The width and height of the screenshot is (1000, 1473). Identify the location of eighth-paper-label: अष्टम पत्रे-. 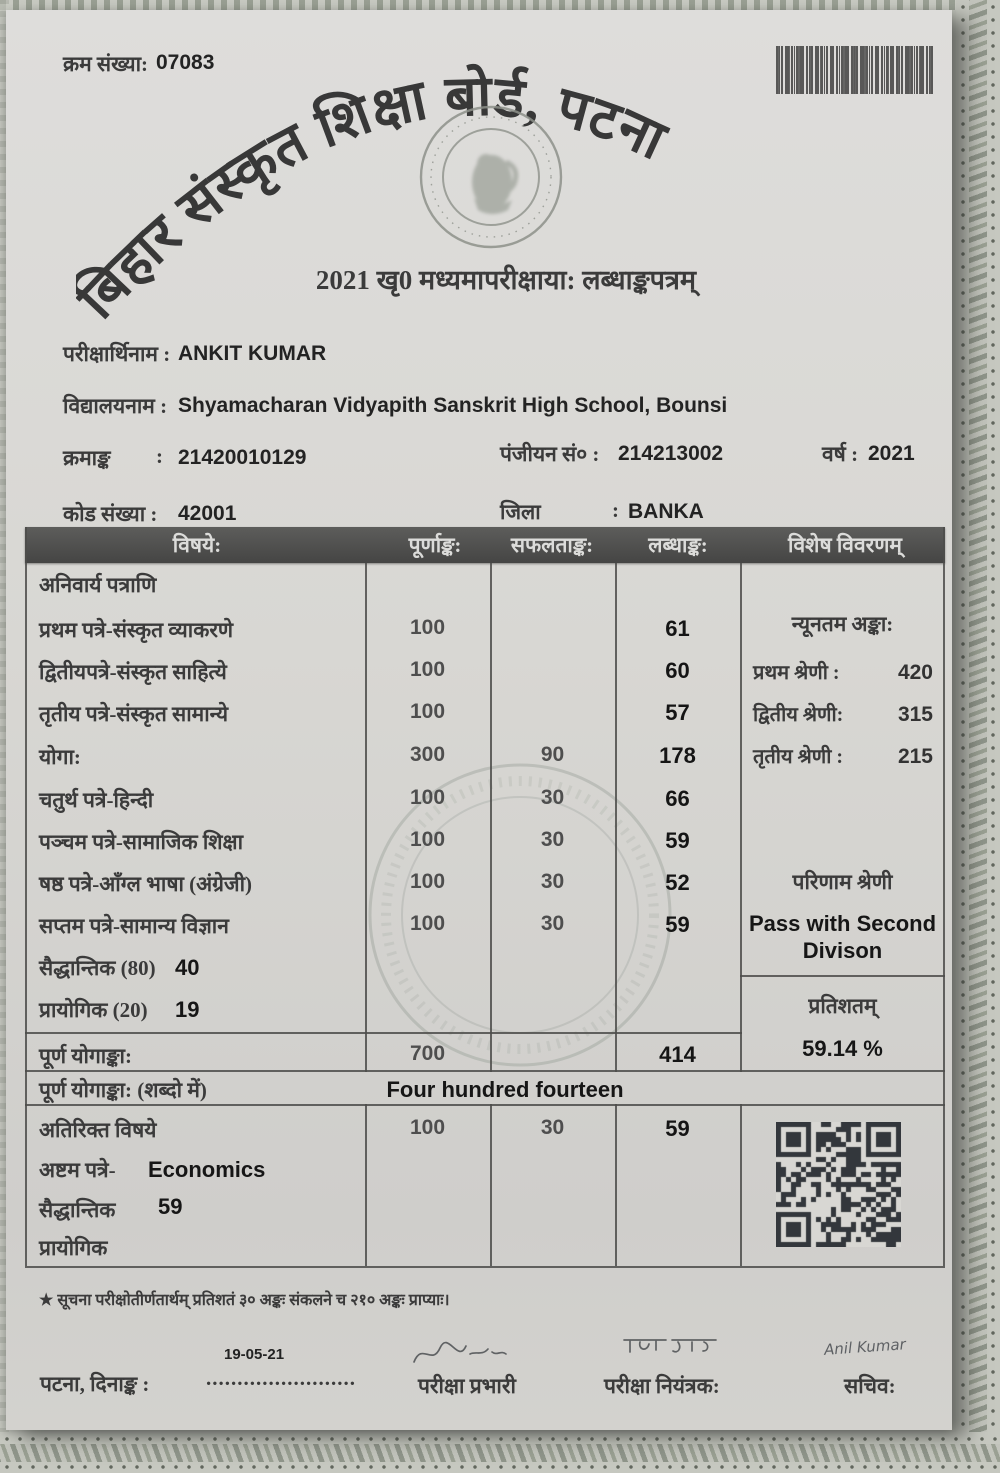
(77, 1170).